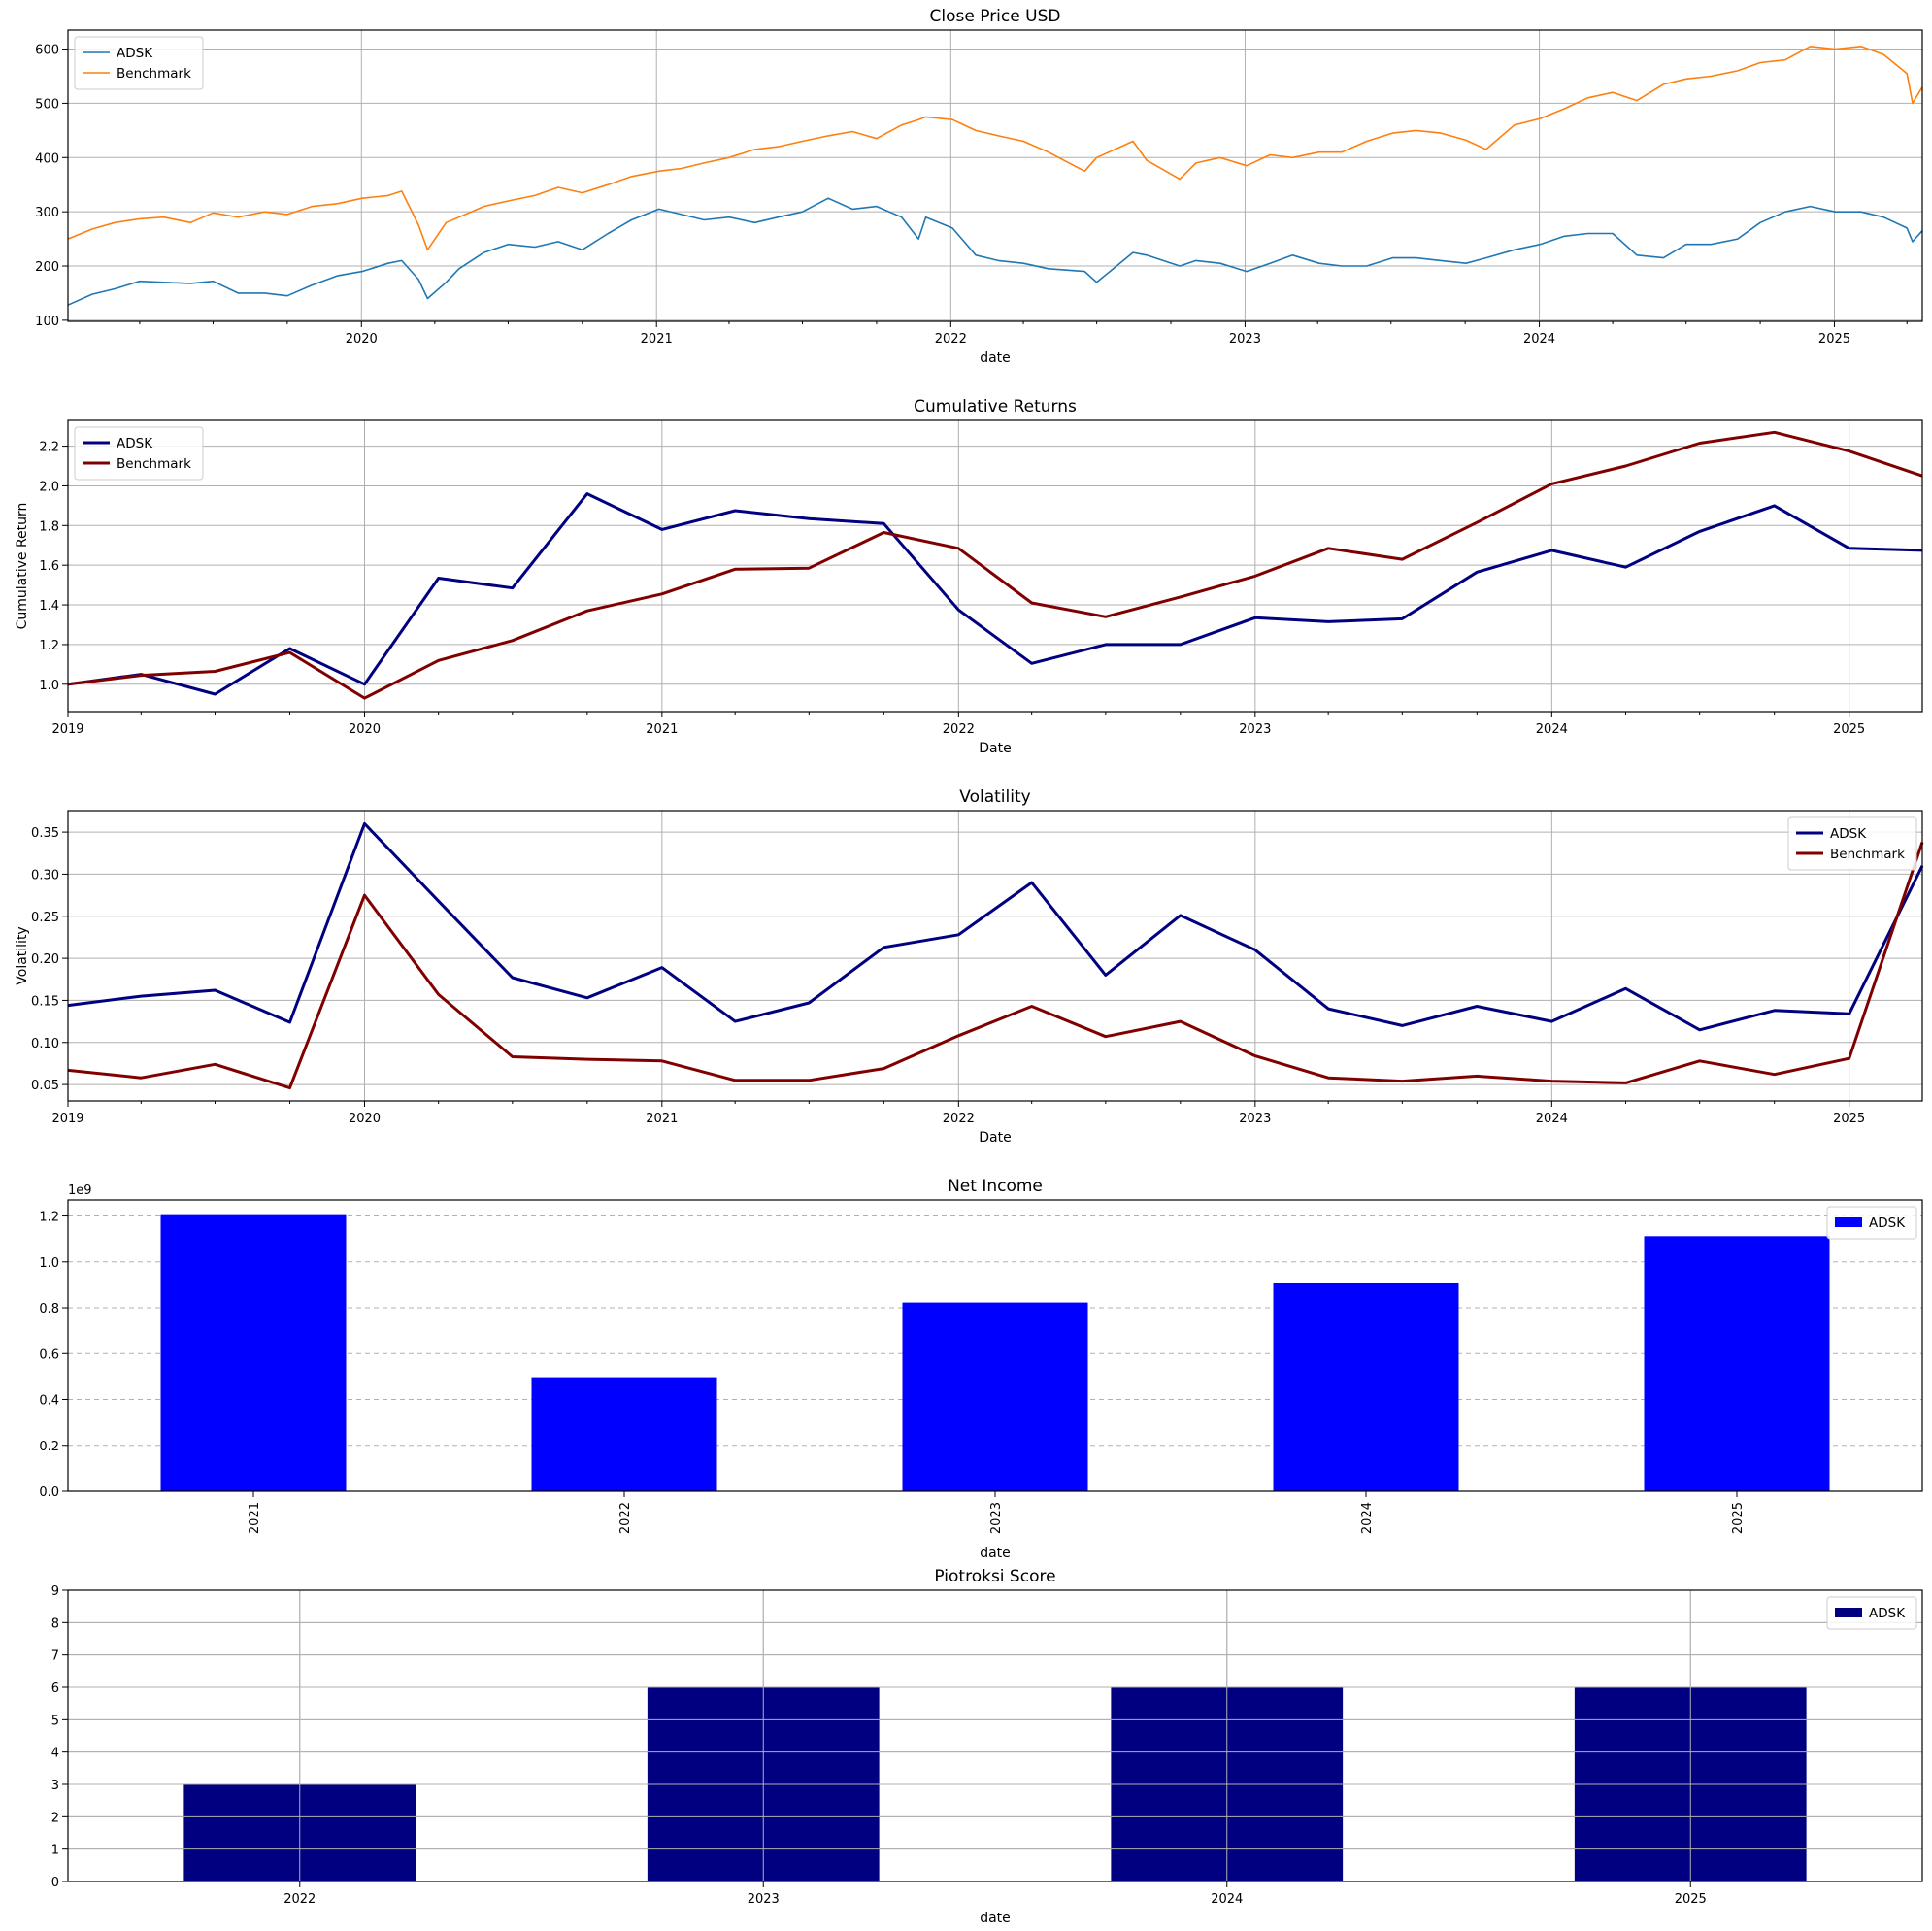 The width and height of the screenshot is (1932, 1931). I want to click on y-tick-label: 1.4, so click(49, 606).